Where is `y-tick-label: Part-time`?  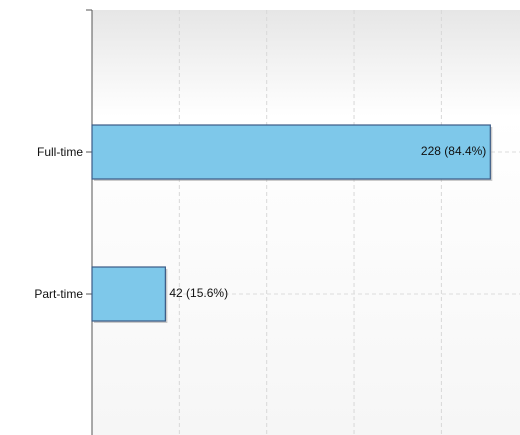 y-tick-label: Part-time is located at coordinates (58, 294).